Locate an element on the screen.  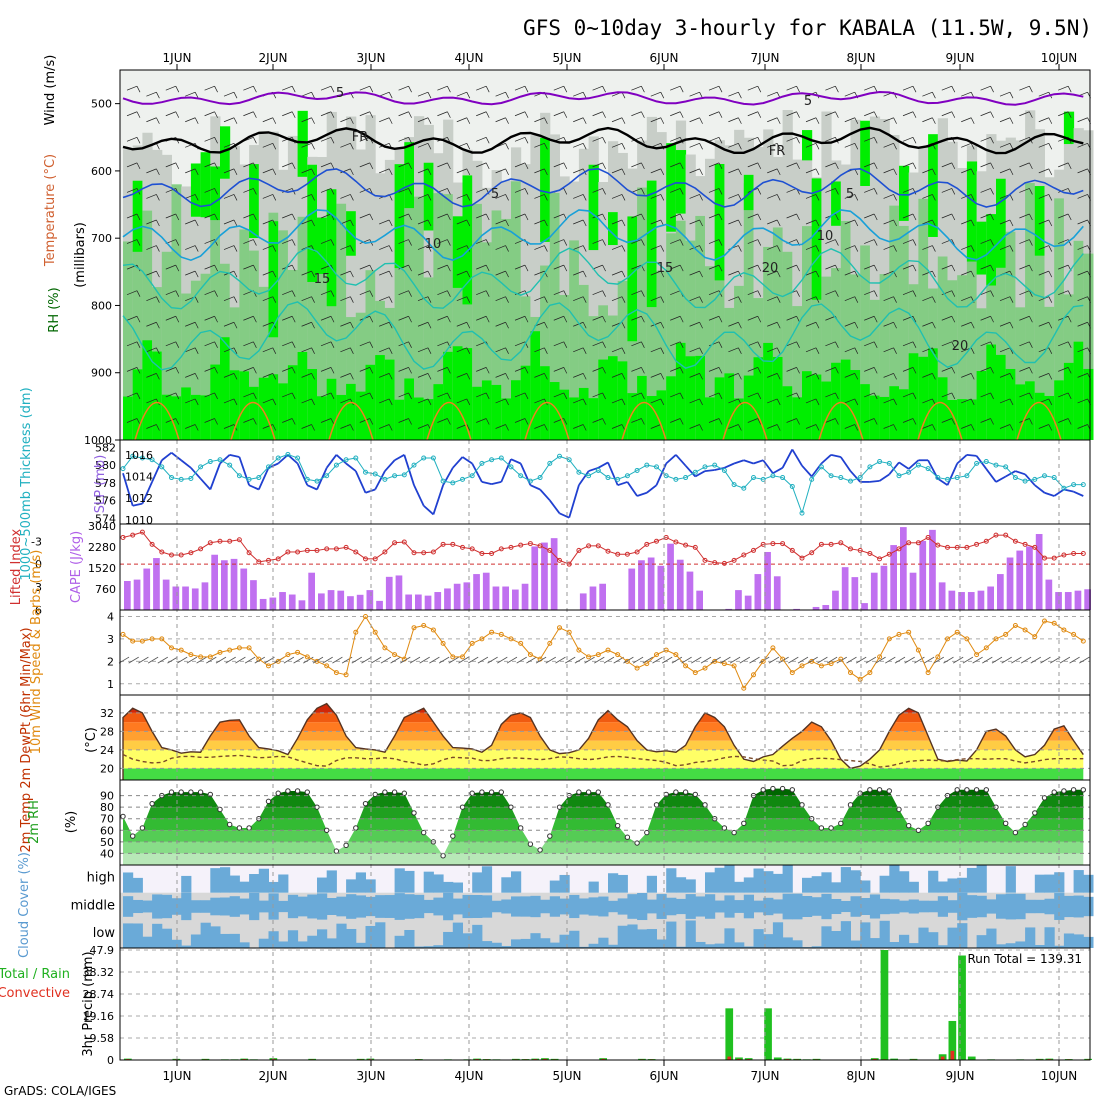
temp-band is located at coordinates (603, 774).